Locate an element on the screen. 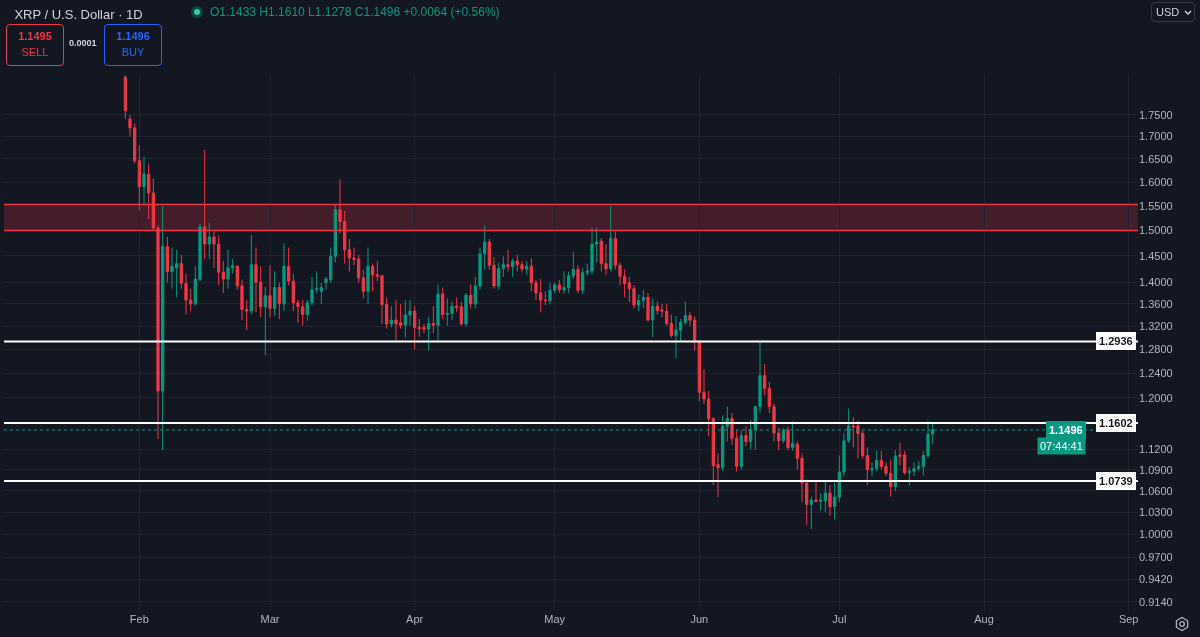 Image resolution: width=1200 pixels, height=637 pixels. y-tick-label: 1.2400 is located at coordinates (1156, 373).